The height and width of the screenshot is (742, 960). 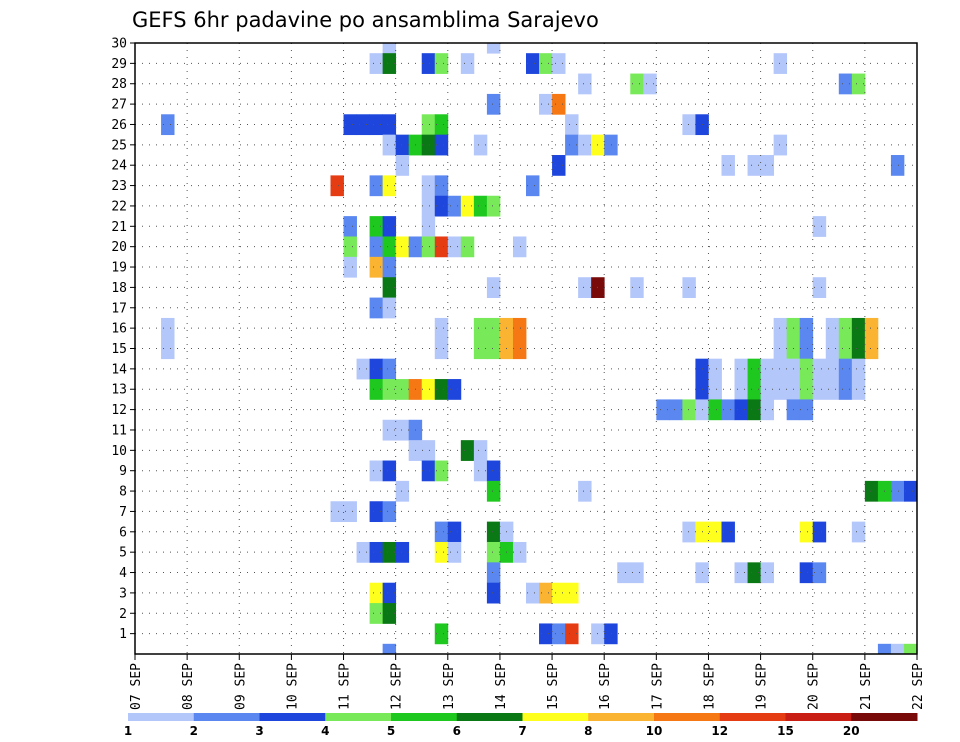 What do you see at coordinates (785, 731) in the screenshot?
I see `legend-label: 15` at bounding box center [785, 731].